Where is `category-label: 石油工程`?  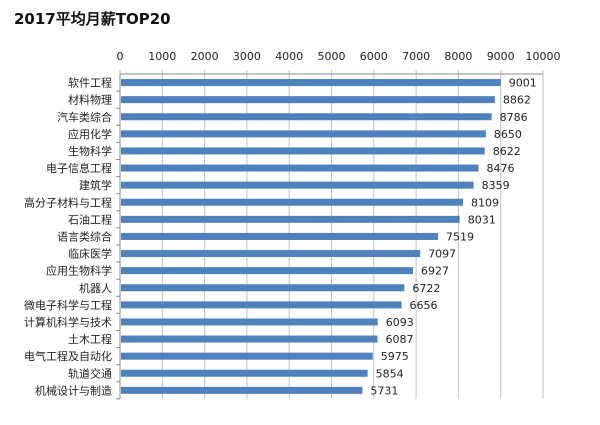 category-label: 石油工程 is located at coordinates (90, 219).